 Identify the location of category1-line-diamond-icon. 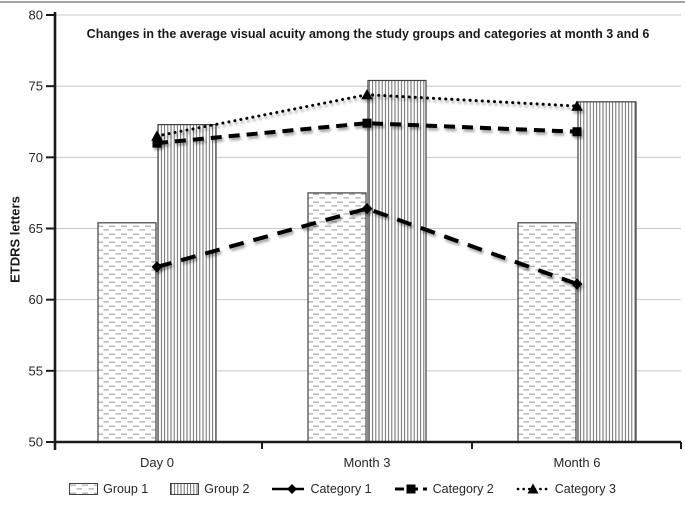
(288, 489).